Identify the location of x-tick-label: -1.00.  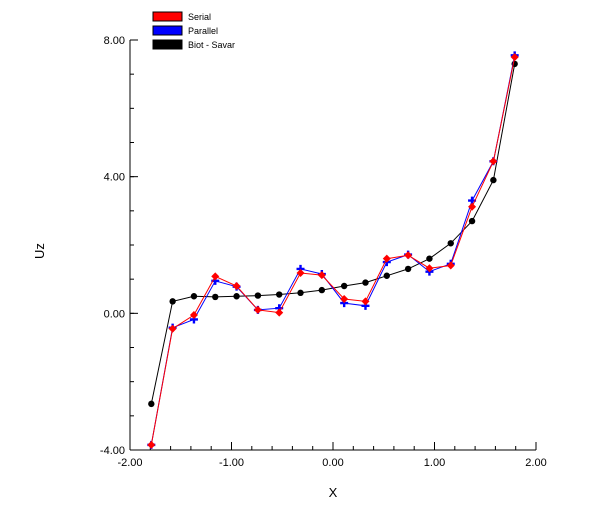
(231, 463).